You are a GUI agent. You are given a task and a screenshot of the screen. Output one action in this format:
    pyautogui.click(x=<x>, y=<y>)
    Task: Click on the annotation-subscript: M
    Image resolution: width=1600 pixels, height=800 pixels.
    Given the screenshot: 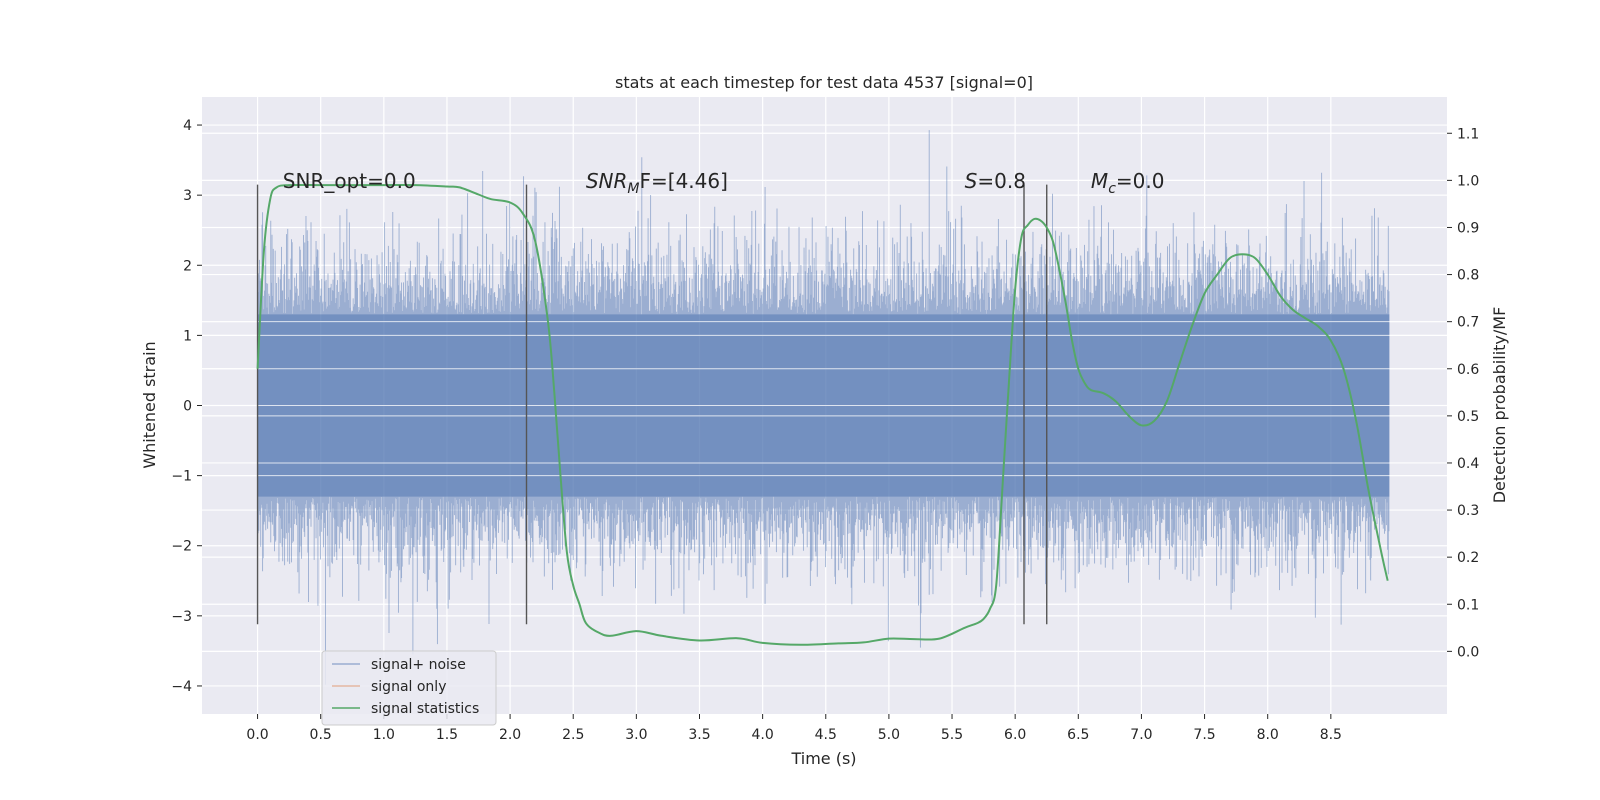 What is the action you would take?
    pyautogui.click(x=633, y=189)
    